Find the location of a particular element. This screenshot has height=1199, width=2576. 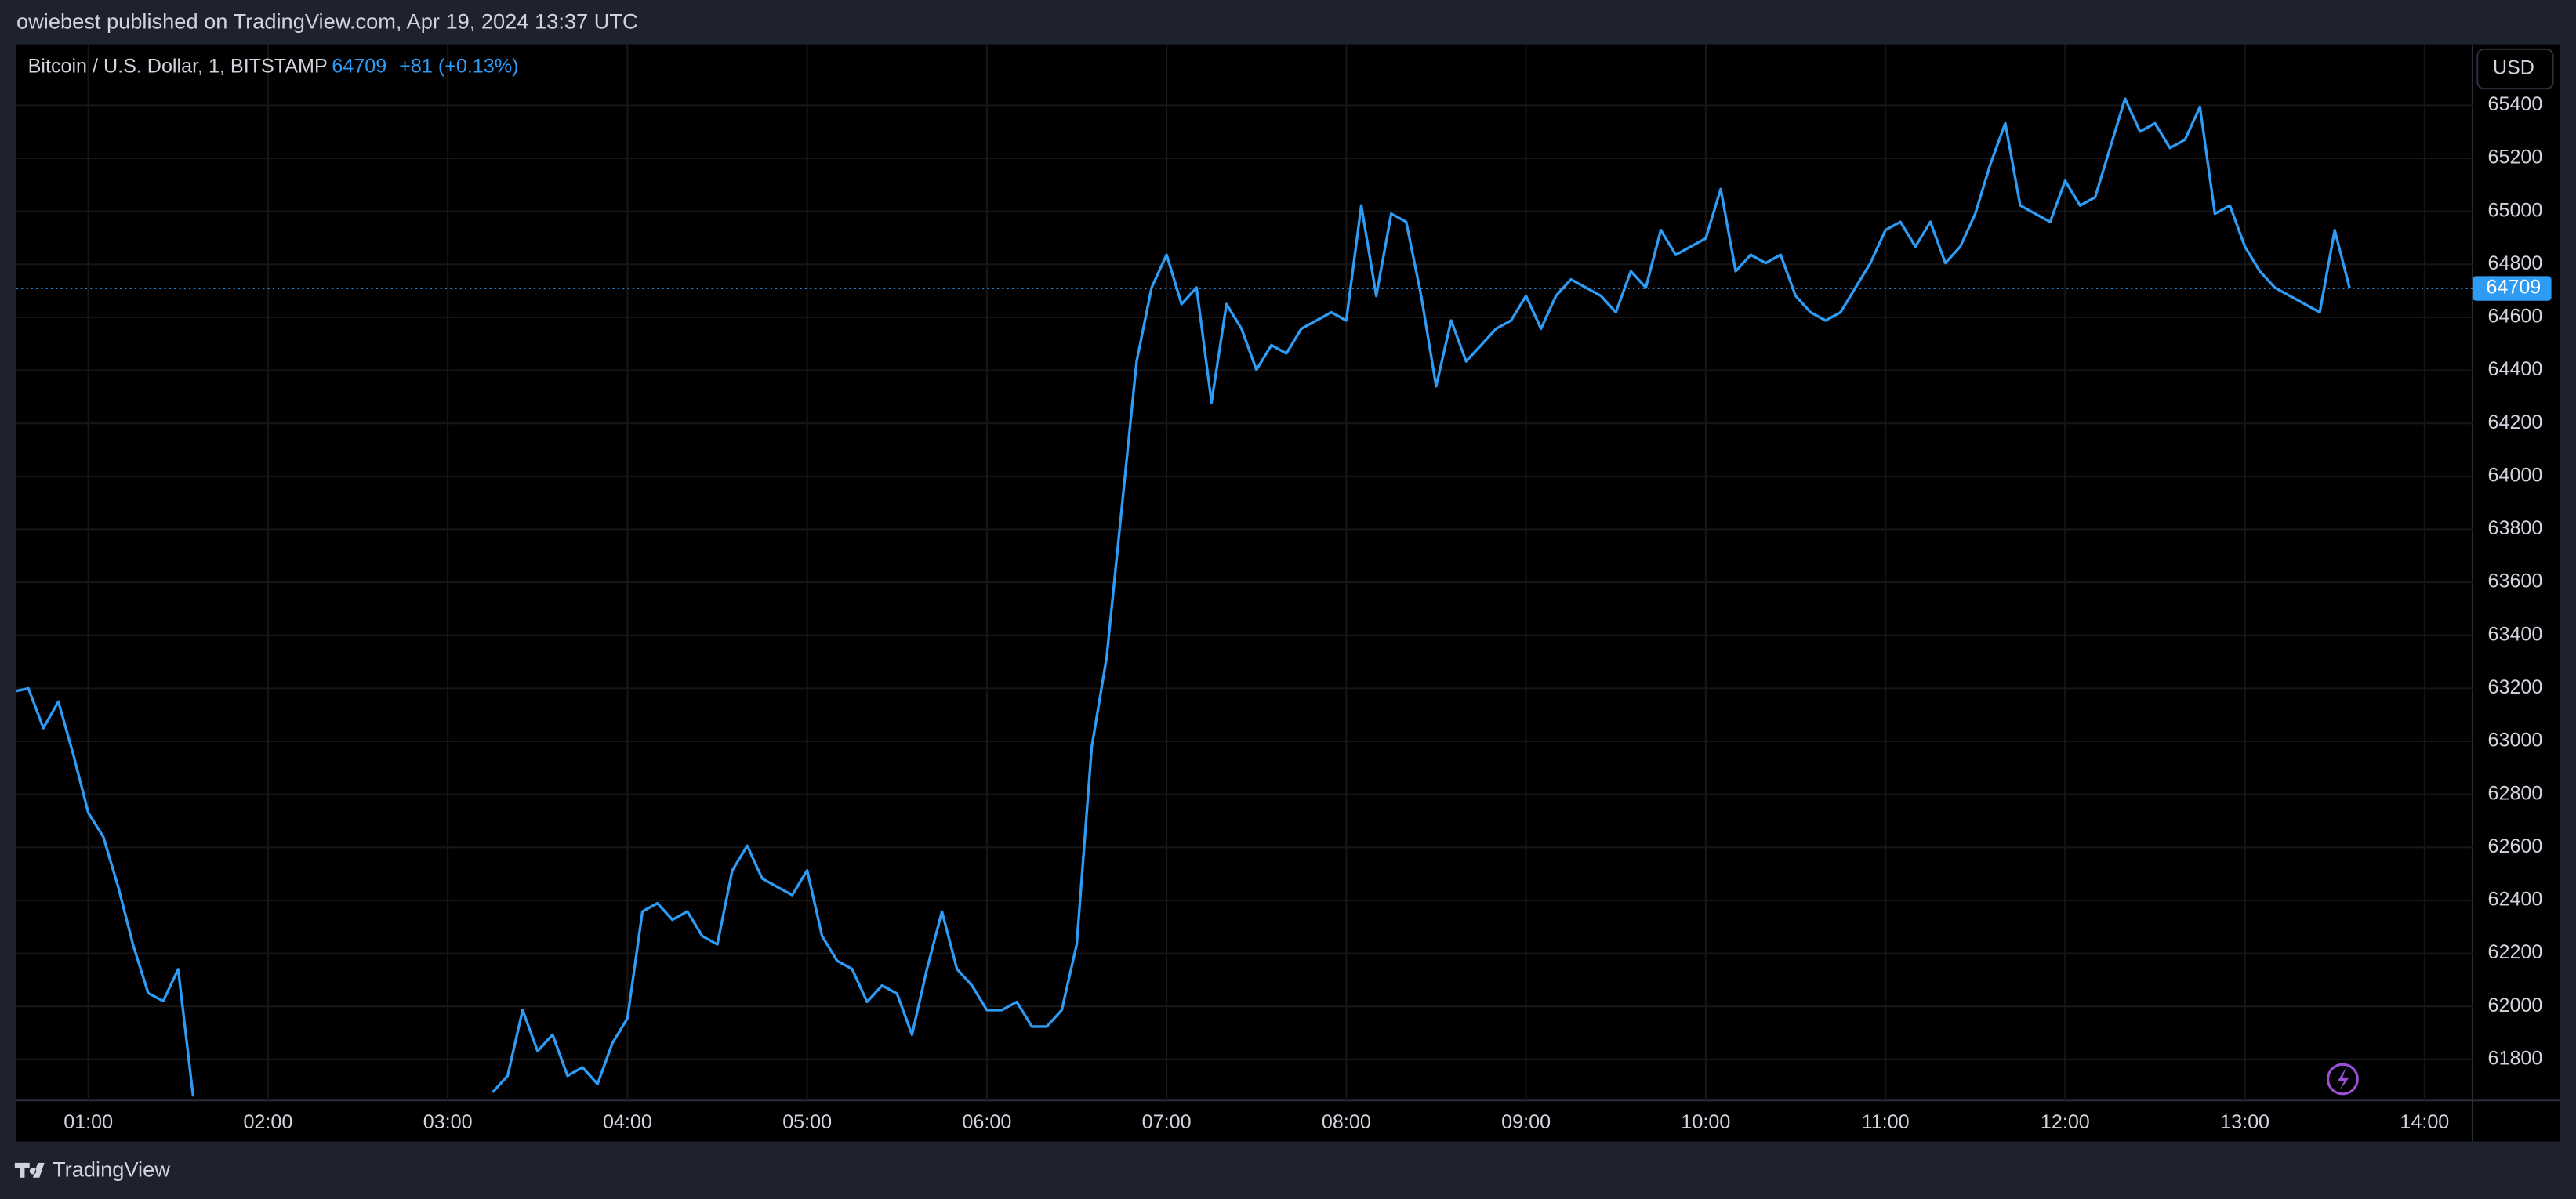

brand-logo is located at coordinates (30, 1170).